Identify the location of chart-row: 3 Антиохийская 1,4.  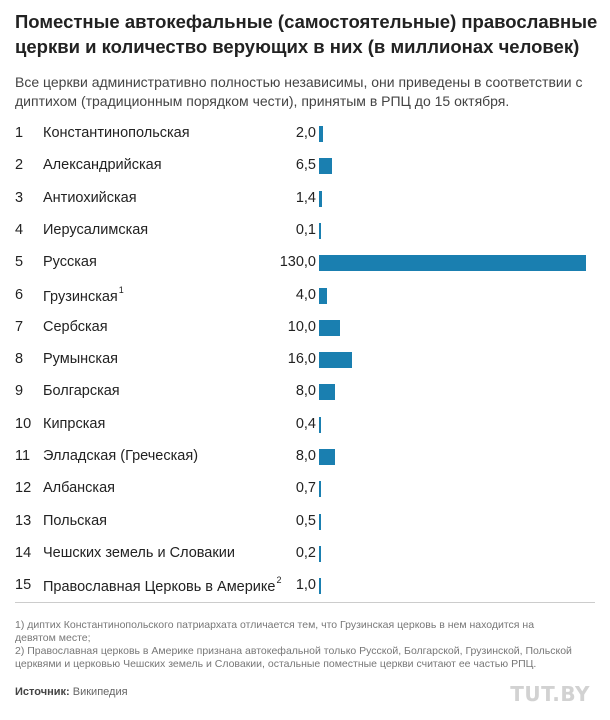
(305, 199).